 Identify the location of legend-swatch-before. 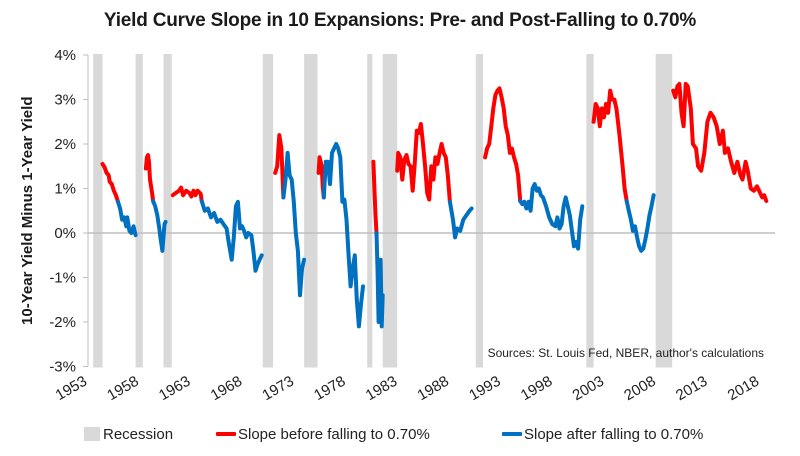
(226, 434).